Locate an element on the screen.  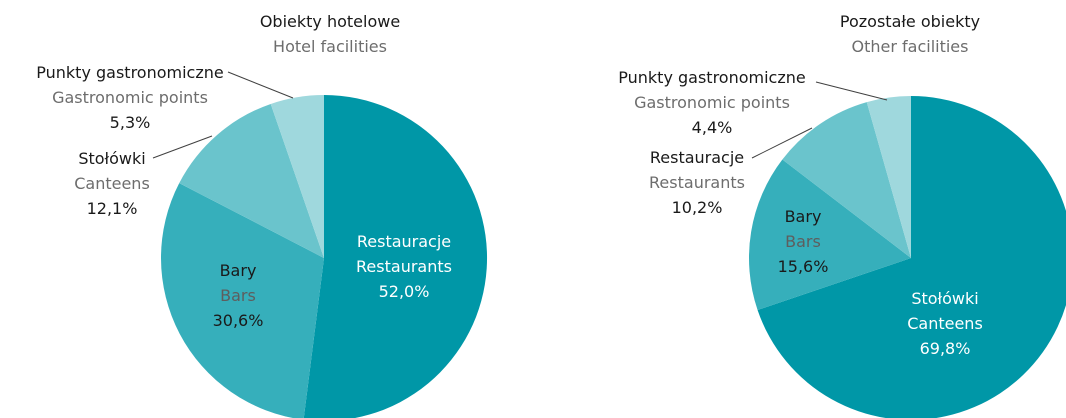
pie1-slice-gastronomic-points is located at coordinates (297, 176).